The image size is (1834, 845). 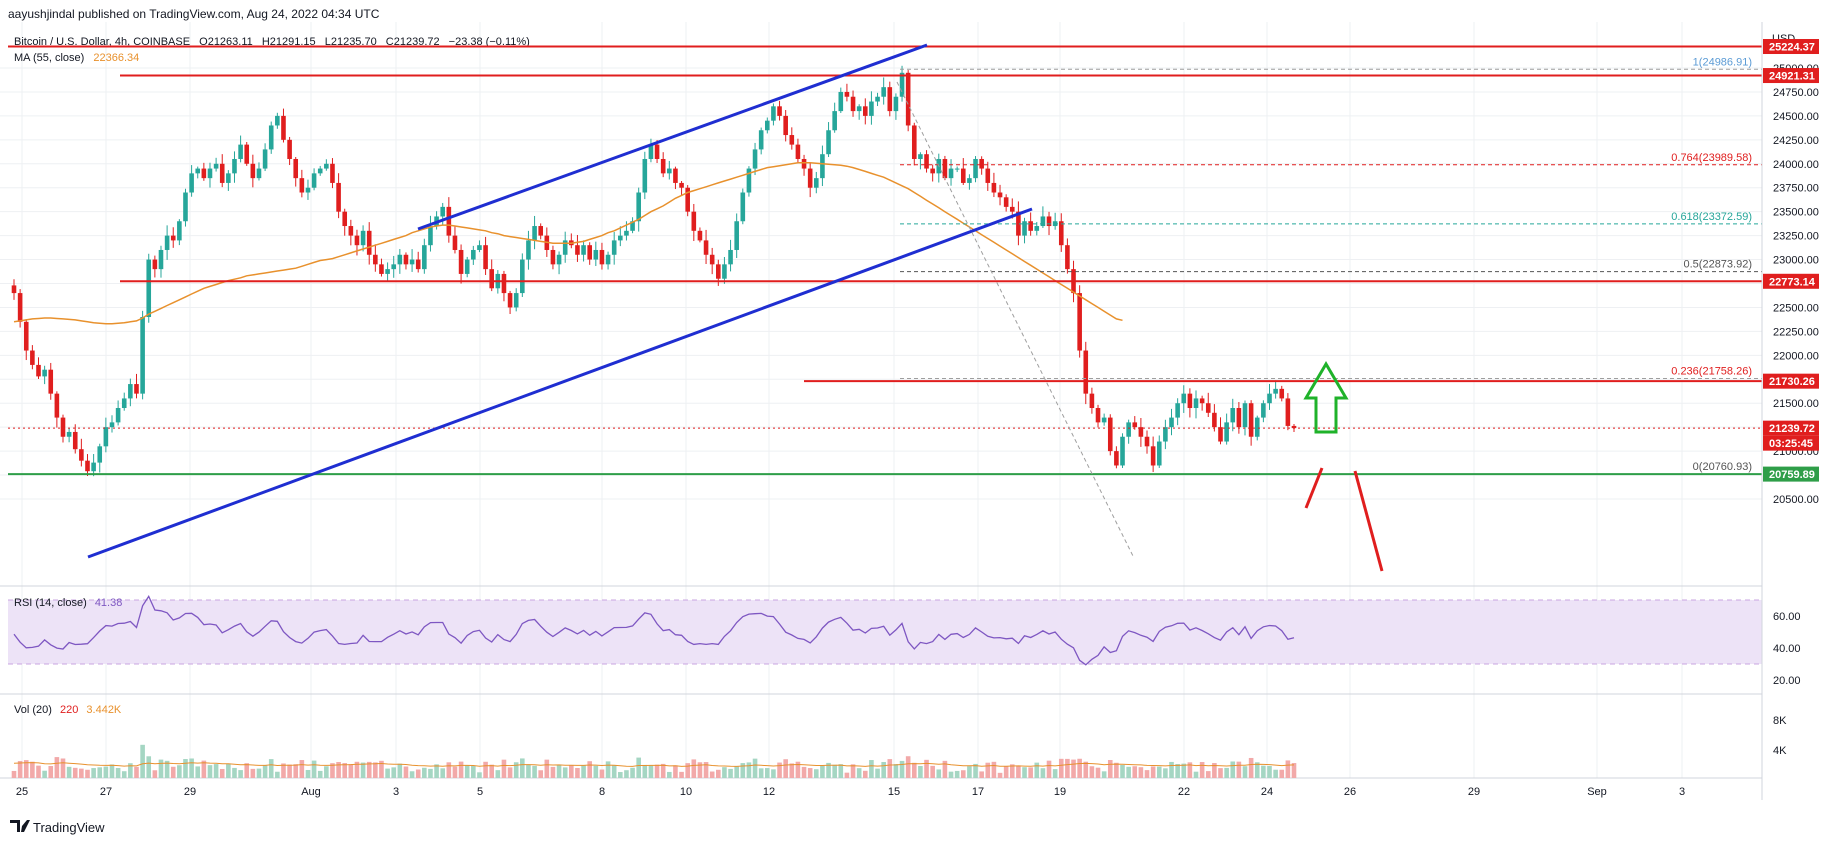 What do you see at coordinates (68, 603) in the screenshot?
I see `svg-text: RSI (14, close) 41.38` at bounding box center [68, 603].